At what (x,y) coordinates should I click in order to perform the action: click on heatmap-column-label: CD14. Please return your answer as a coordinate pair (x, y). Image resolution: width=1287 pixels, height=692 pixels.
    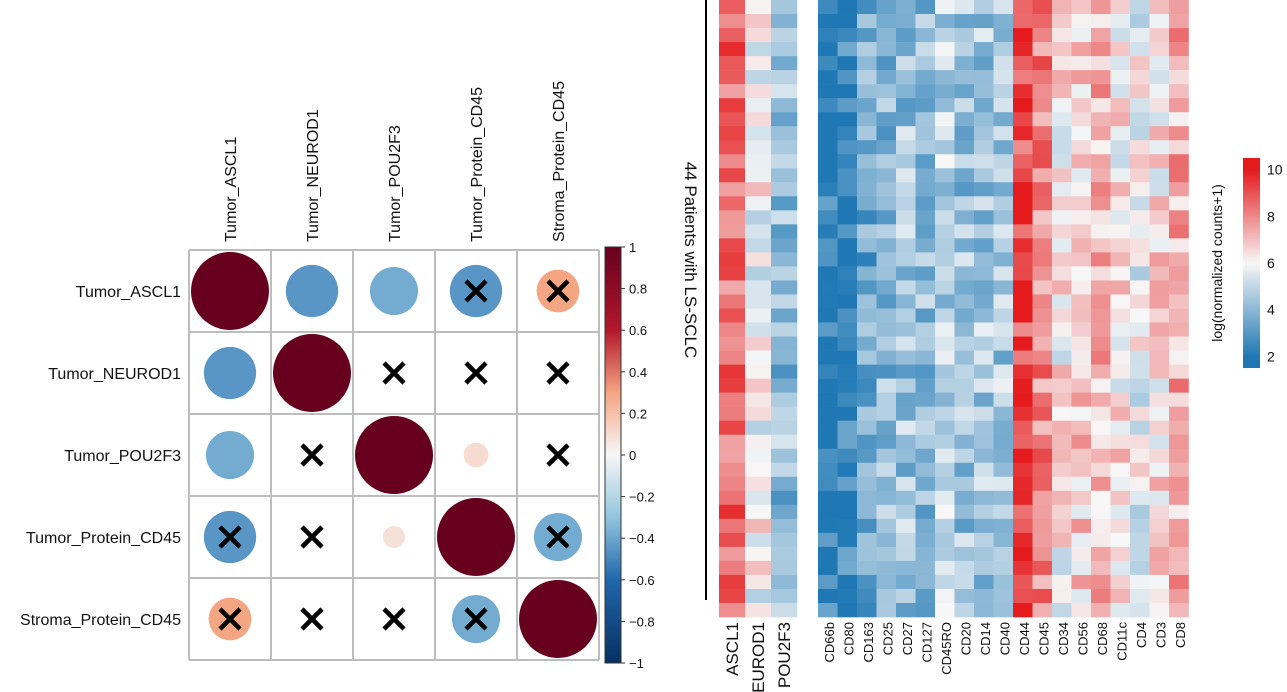
    Looking at the image, I should click on (985, 638).